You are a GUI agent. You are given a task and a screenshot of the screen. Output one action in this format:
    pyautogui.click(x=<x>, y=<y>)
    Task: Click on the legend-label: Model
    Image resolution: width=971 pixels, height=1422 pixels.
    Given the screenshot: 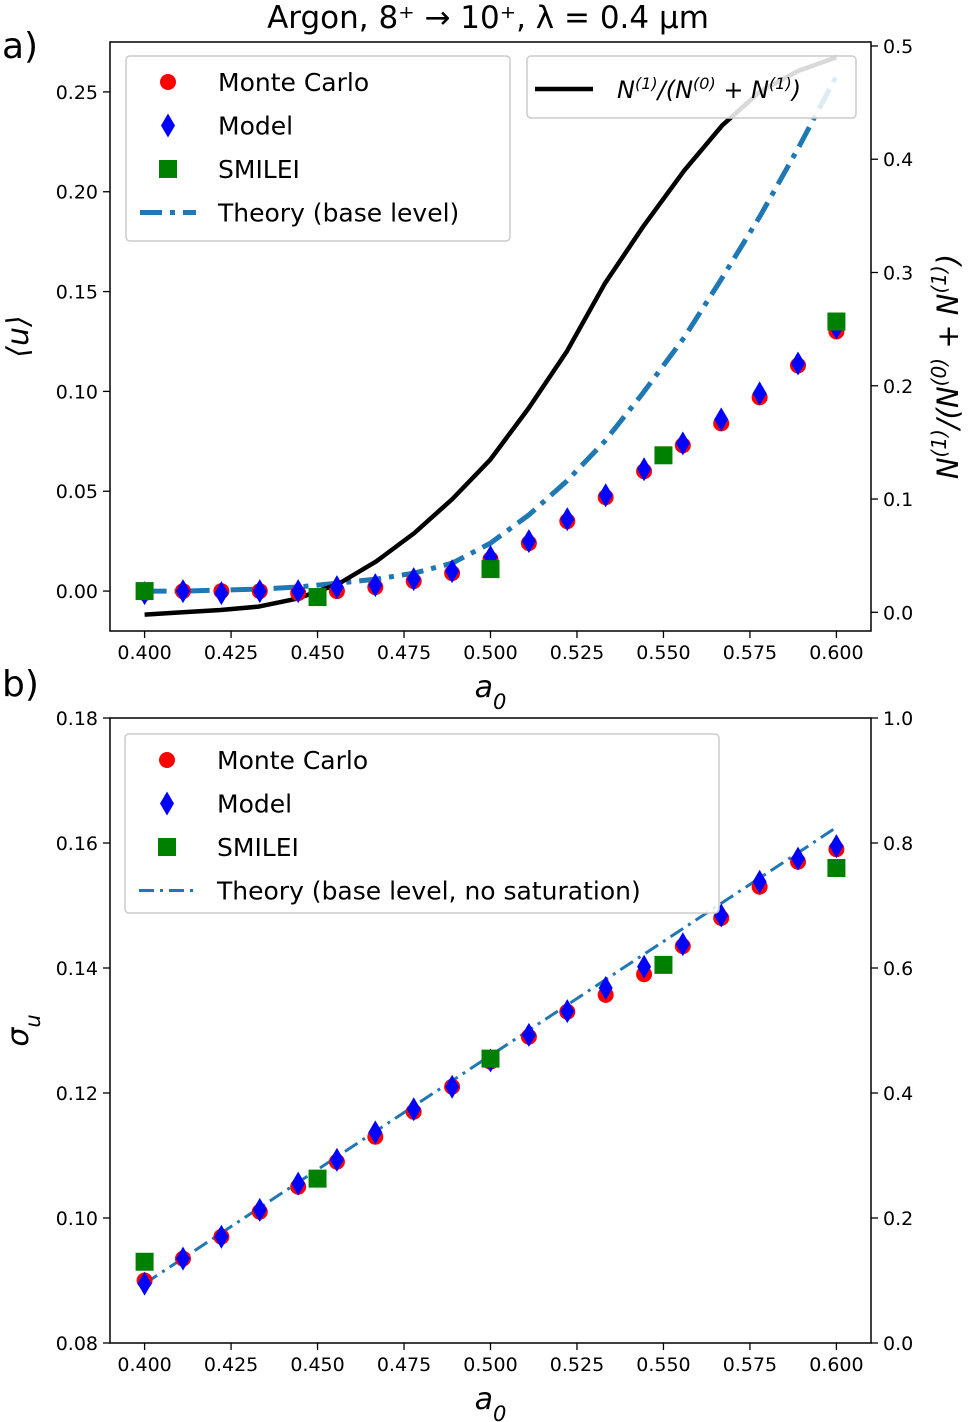 What is the action you would take?
    pyautogui.click(x=254, y=804)
    